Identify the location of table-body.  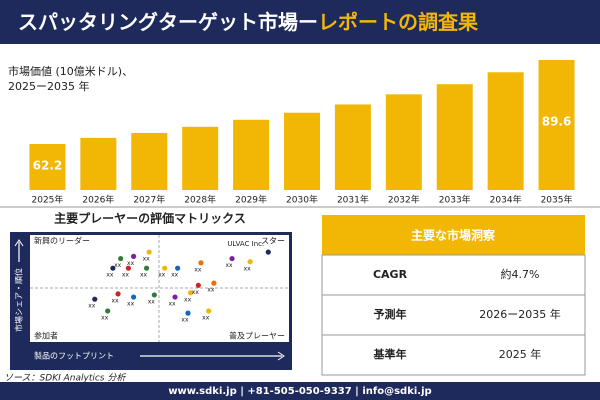
(453, 315).